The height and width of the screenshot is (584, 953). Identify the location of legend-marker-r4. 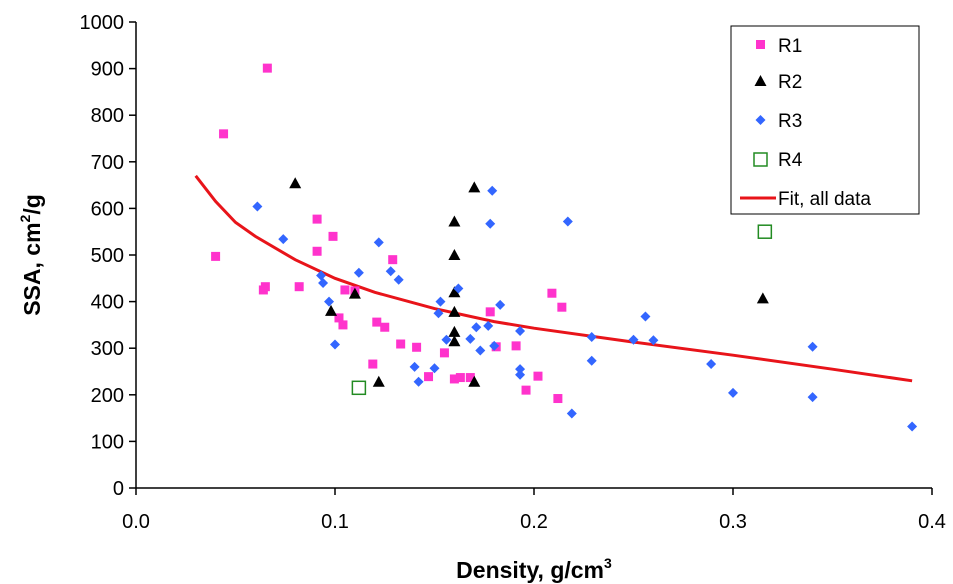
(760, 159).